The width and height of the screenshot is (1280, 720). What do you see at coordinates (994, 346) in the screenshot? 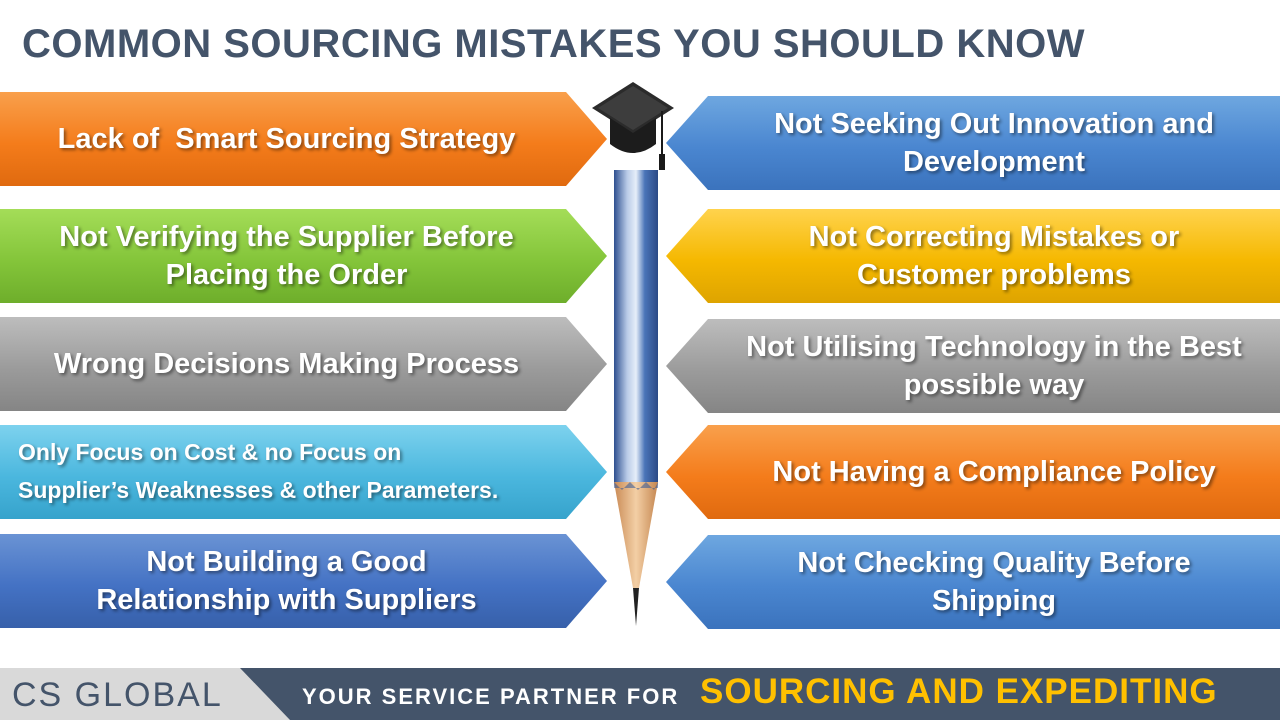
I see `right-item-3-line-1: Not Utilising Technology in the Best` at bounding box center [994, 346].